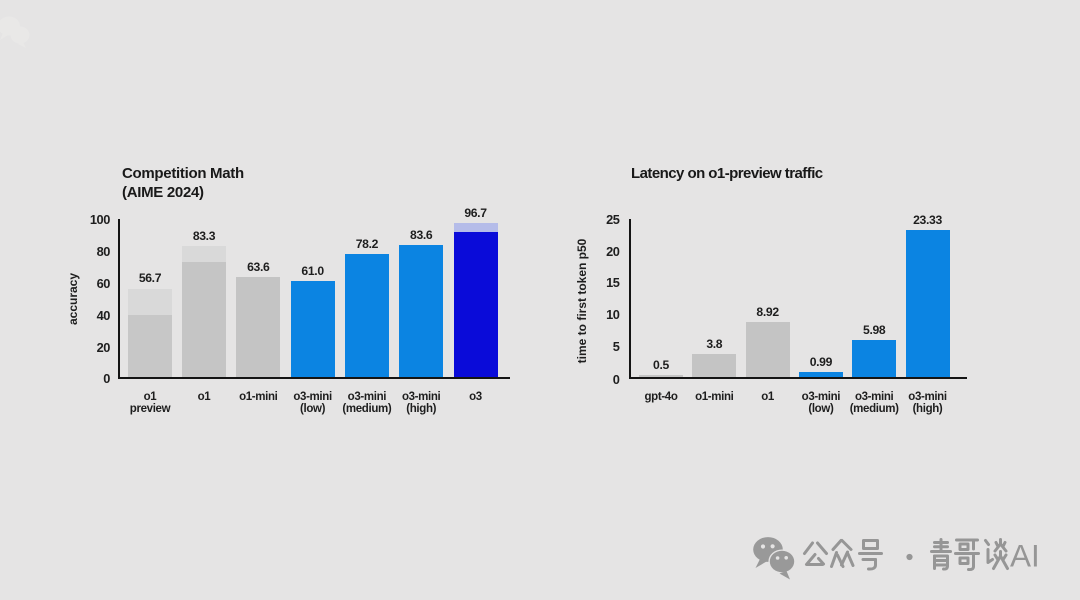  What do you see at coordinates (1025, 556) in the screenshot?
I see `svg-text: AI` at bounding box center [1025, 556].